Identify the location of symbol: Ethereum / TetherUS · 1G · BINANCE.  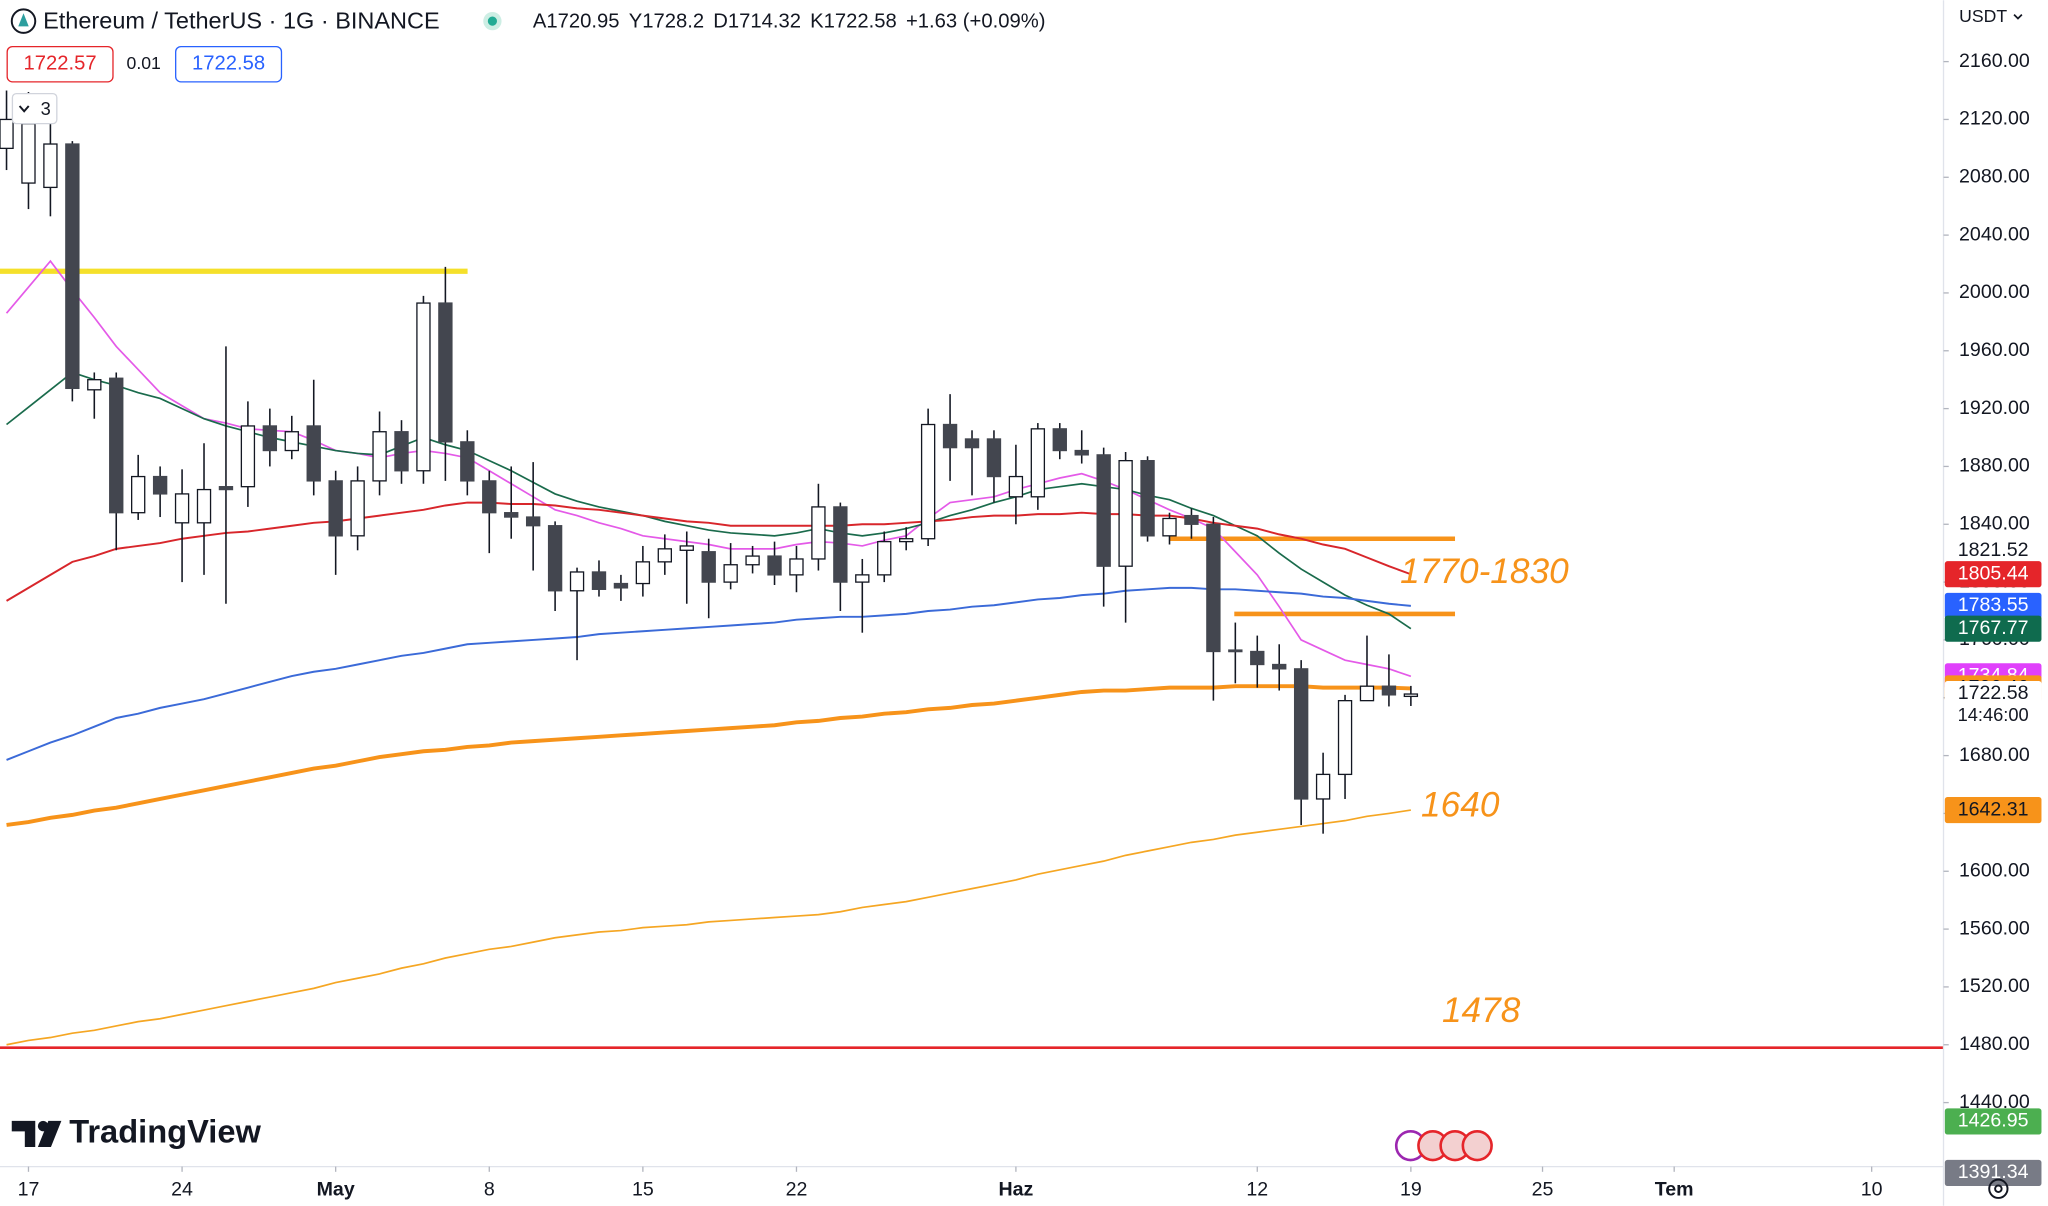
(241, 21).